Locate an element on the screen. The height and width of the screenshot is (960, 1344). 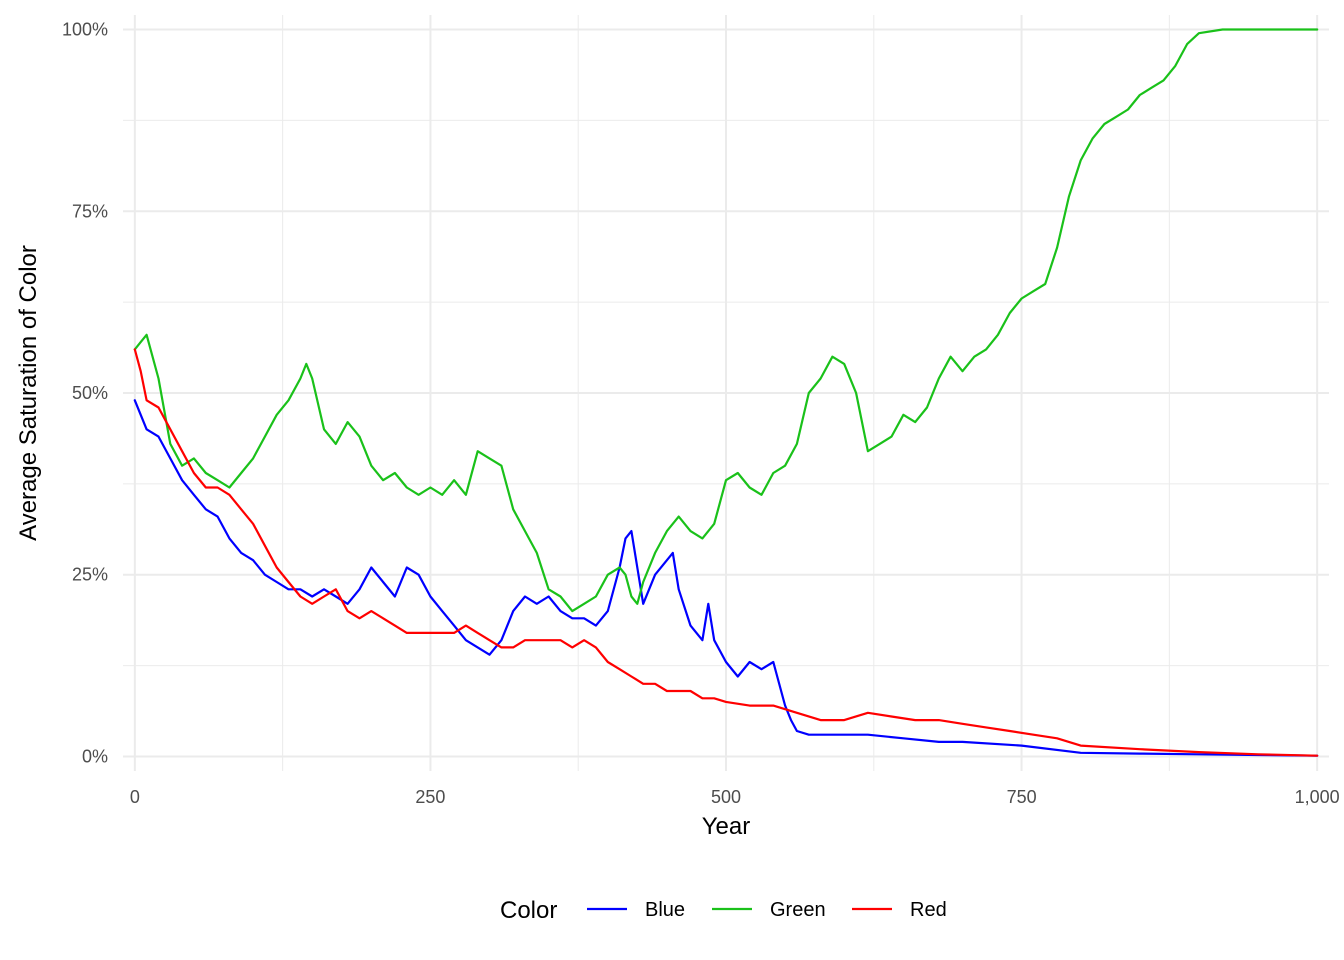
y-axis-tick-labels: 0% 25% 50% 75% 100% is located at coordinates (85, 393).